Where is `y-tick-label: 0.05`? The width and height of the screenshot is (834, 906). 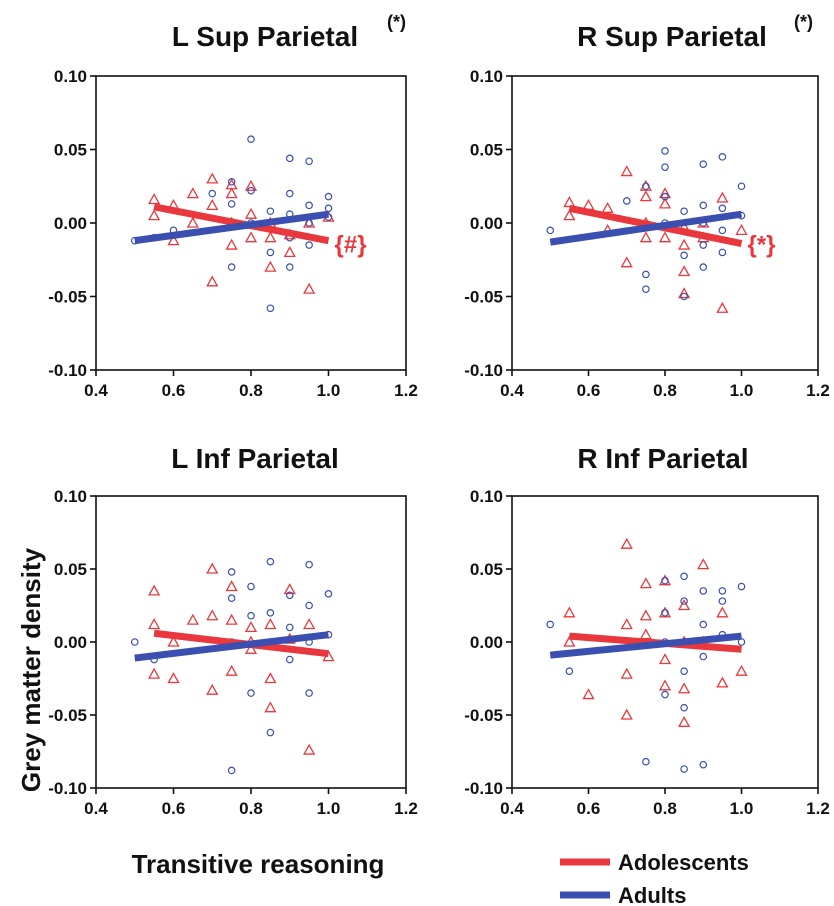
y-tick-label: 0.05 is located at coordinates (486, 150).